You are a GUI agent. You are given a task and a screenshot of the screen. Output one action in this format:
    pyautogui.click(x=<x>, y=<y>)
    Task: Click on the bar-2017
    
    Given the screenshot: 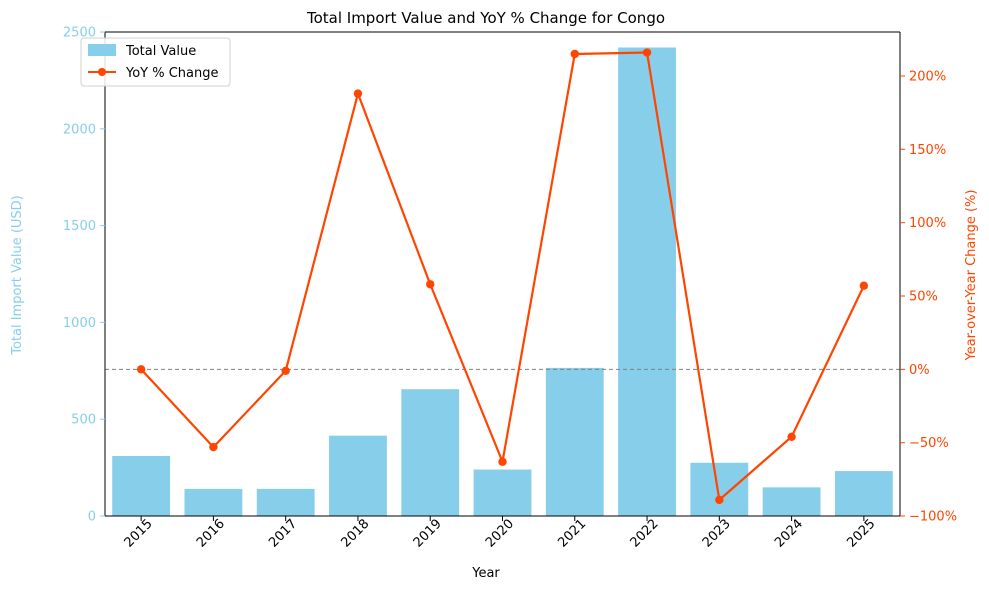 What is the action you would take?
    pyautogui.click(x=285, y=502)
    